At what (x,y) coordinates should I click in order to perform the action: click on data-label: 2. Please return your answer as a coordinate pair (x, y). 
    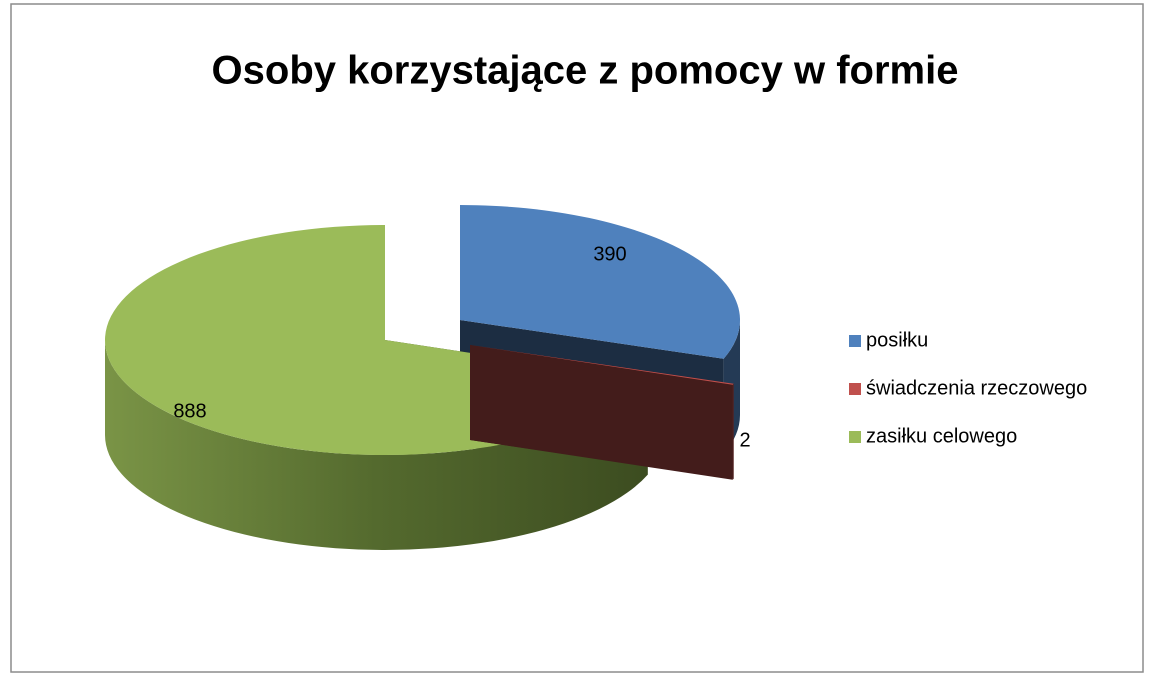
    Looking at the image, I should click on (744, 440).